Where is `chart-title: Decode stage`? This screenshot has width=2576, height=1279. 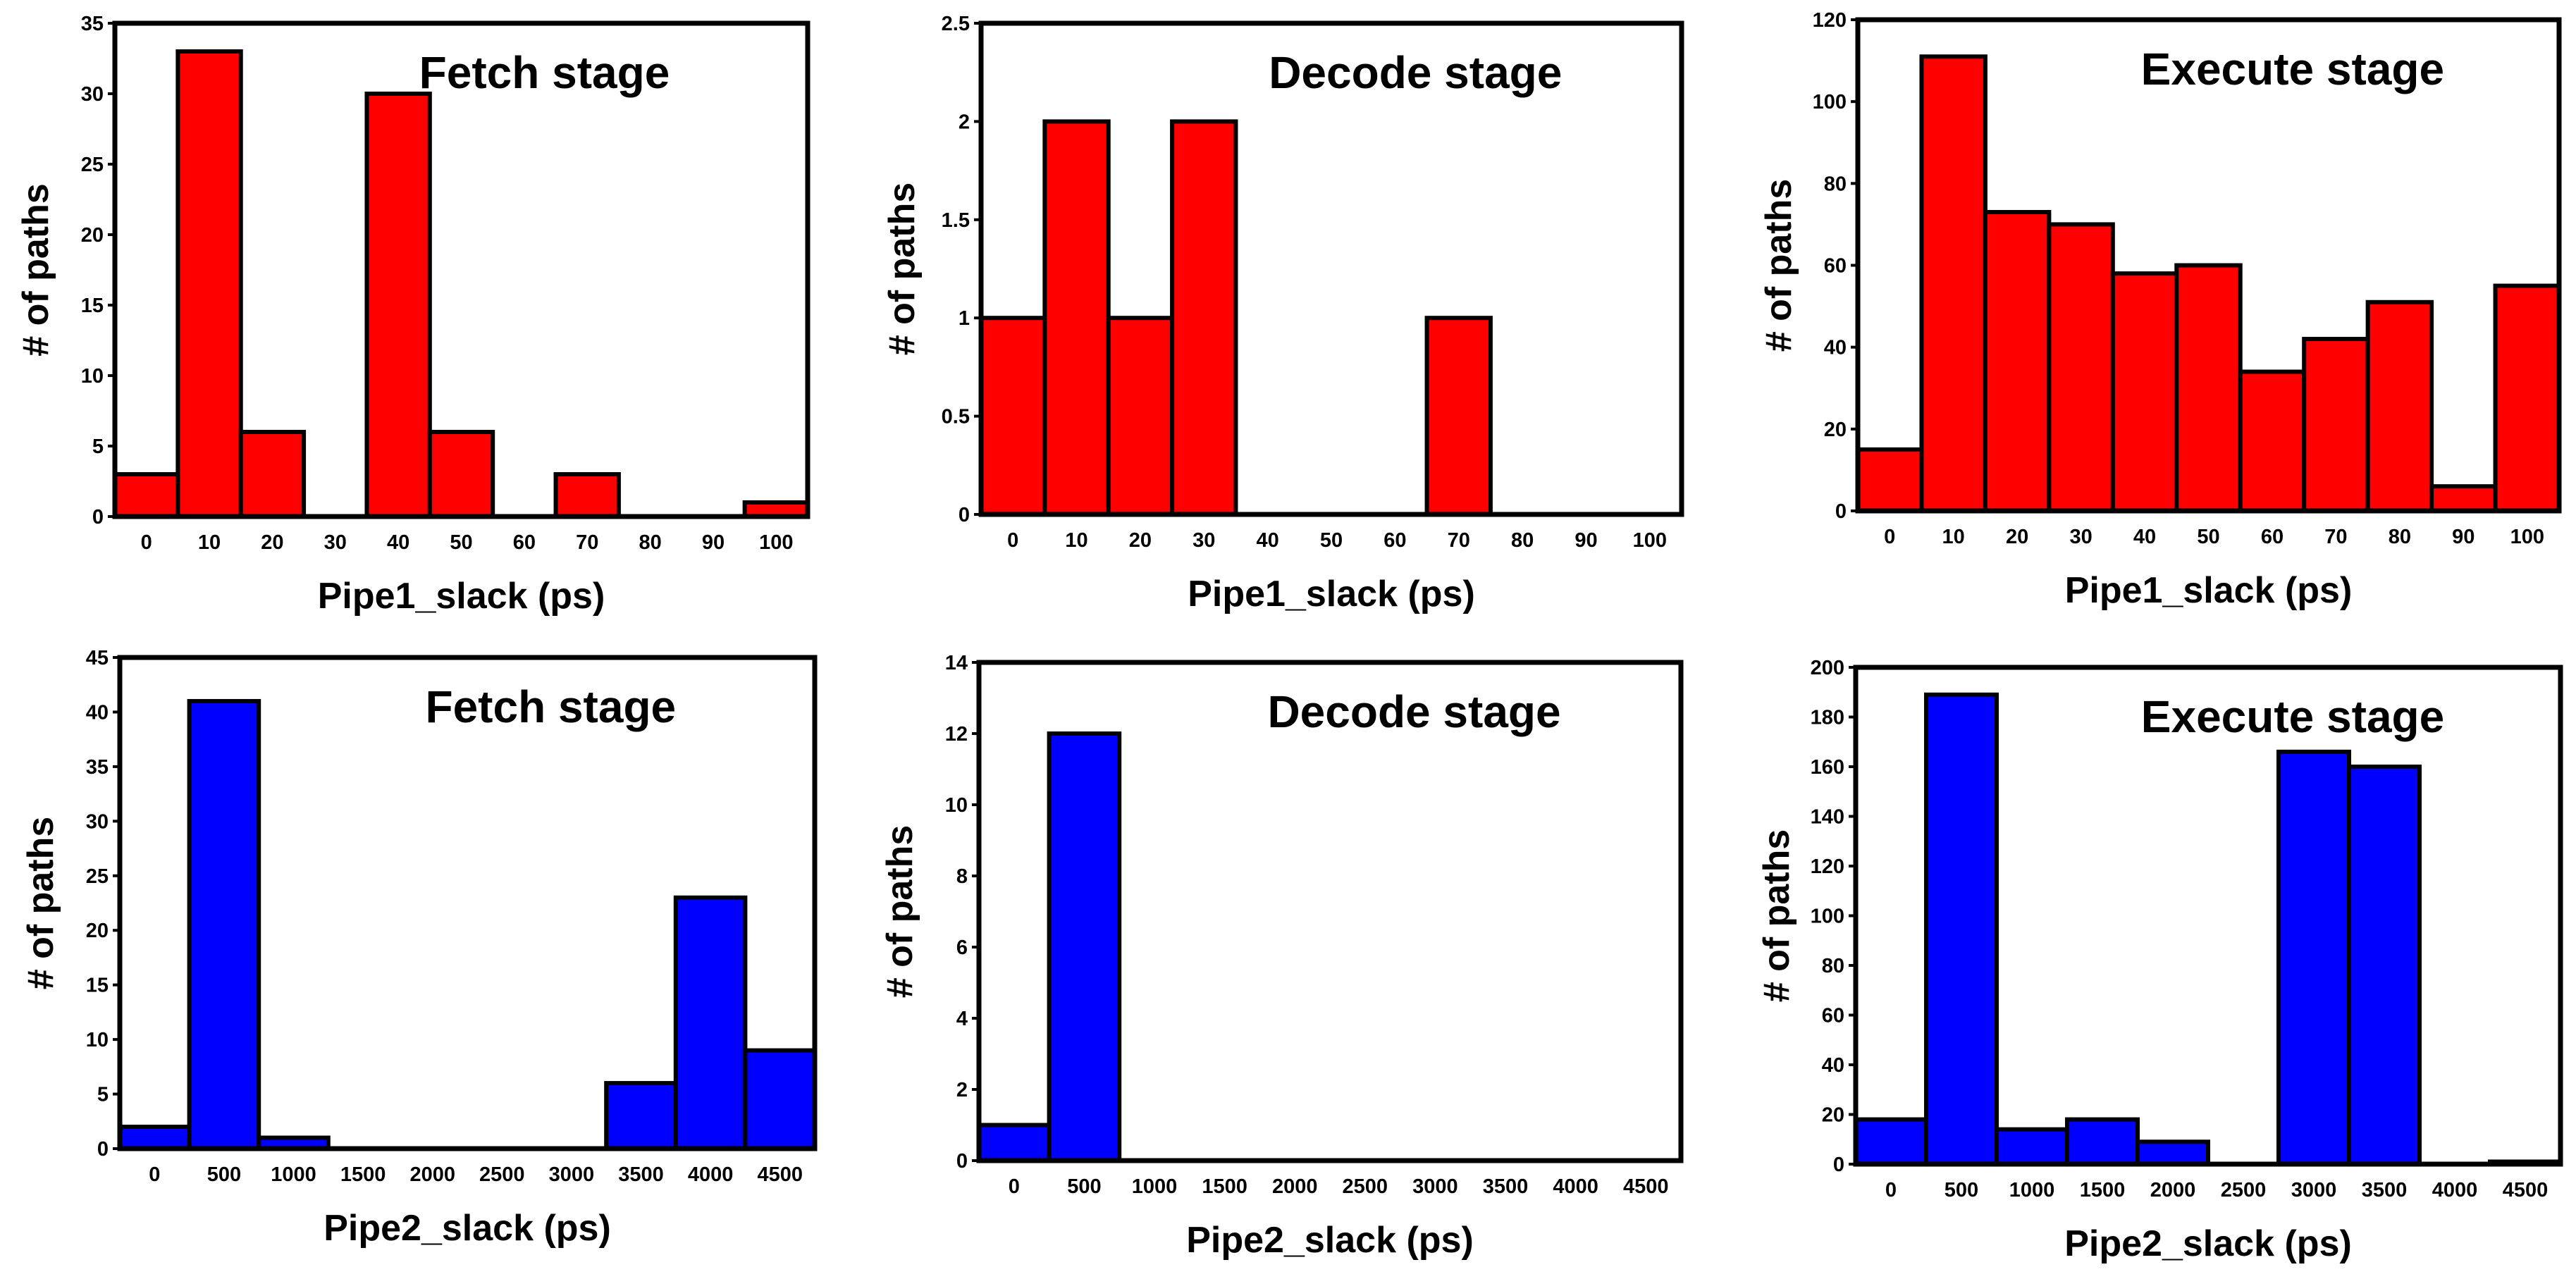
chart-title: Decode stage is located at coordinates (1413, 711).